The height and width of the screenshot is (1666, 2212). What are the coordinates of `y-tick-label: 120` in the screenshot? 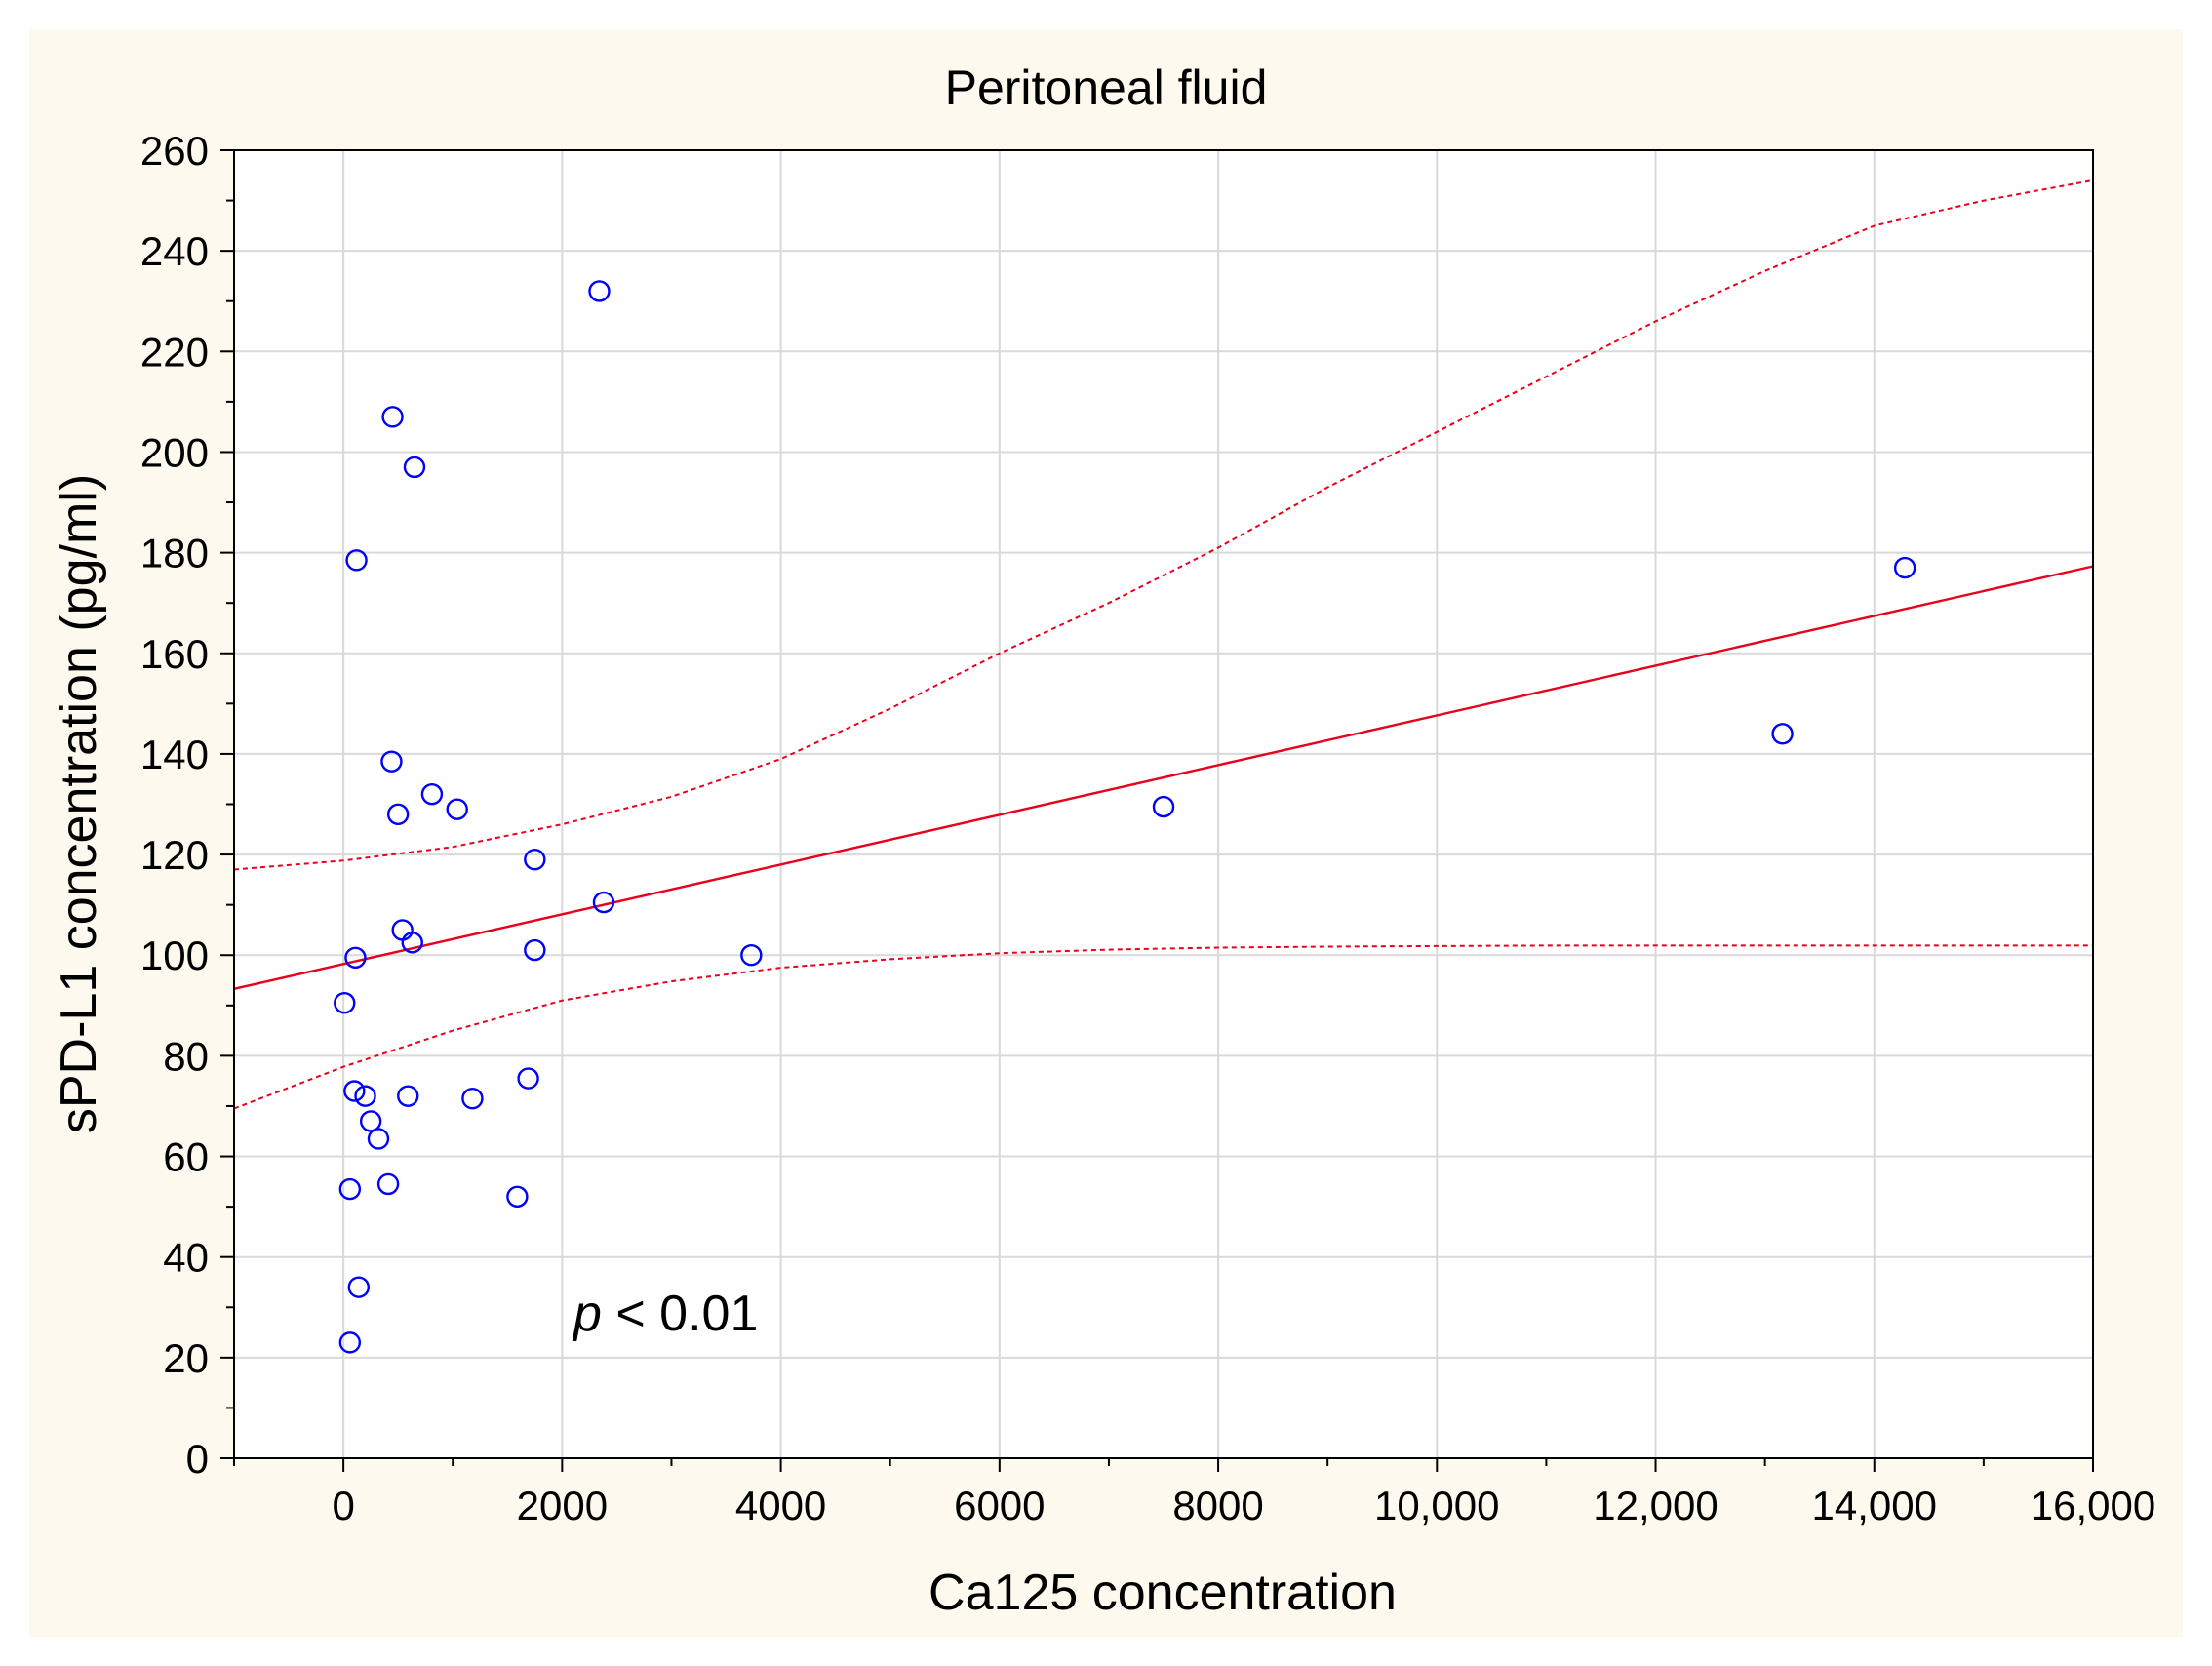 It's located at (174, 855).